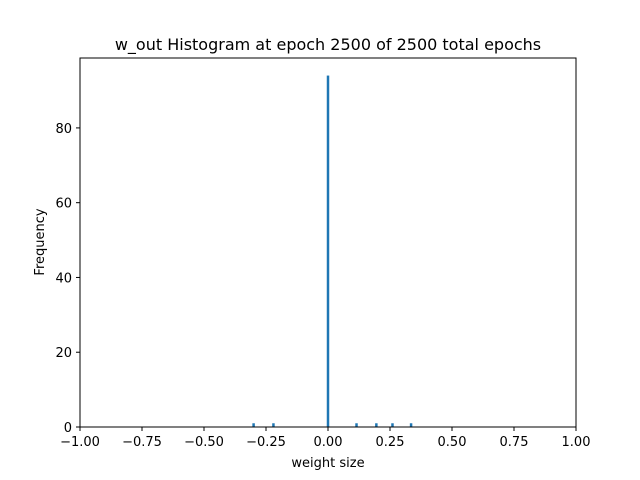  What do you see at coordinates (68, 428) in the screenshot?
I see `y-tick-label: 0` at bounding box center [68, 428].